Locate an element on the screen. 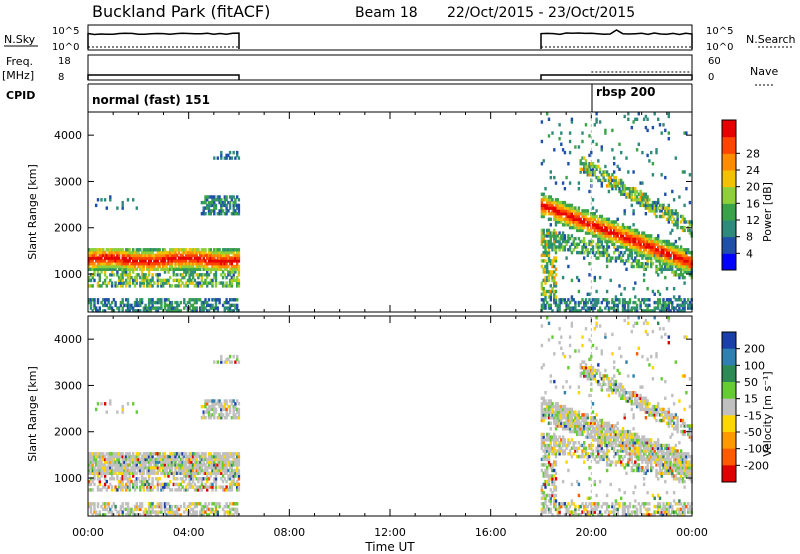  freq-trace is located at coordinates (163, 77).